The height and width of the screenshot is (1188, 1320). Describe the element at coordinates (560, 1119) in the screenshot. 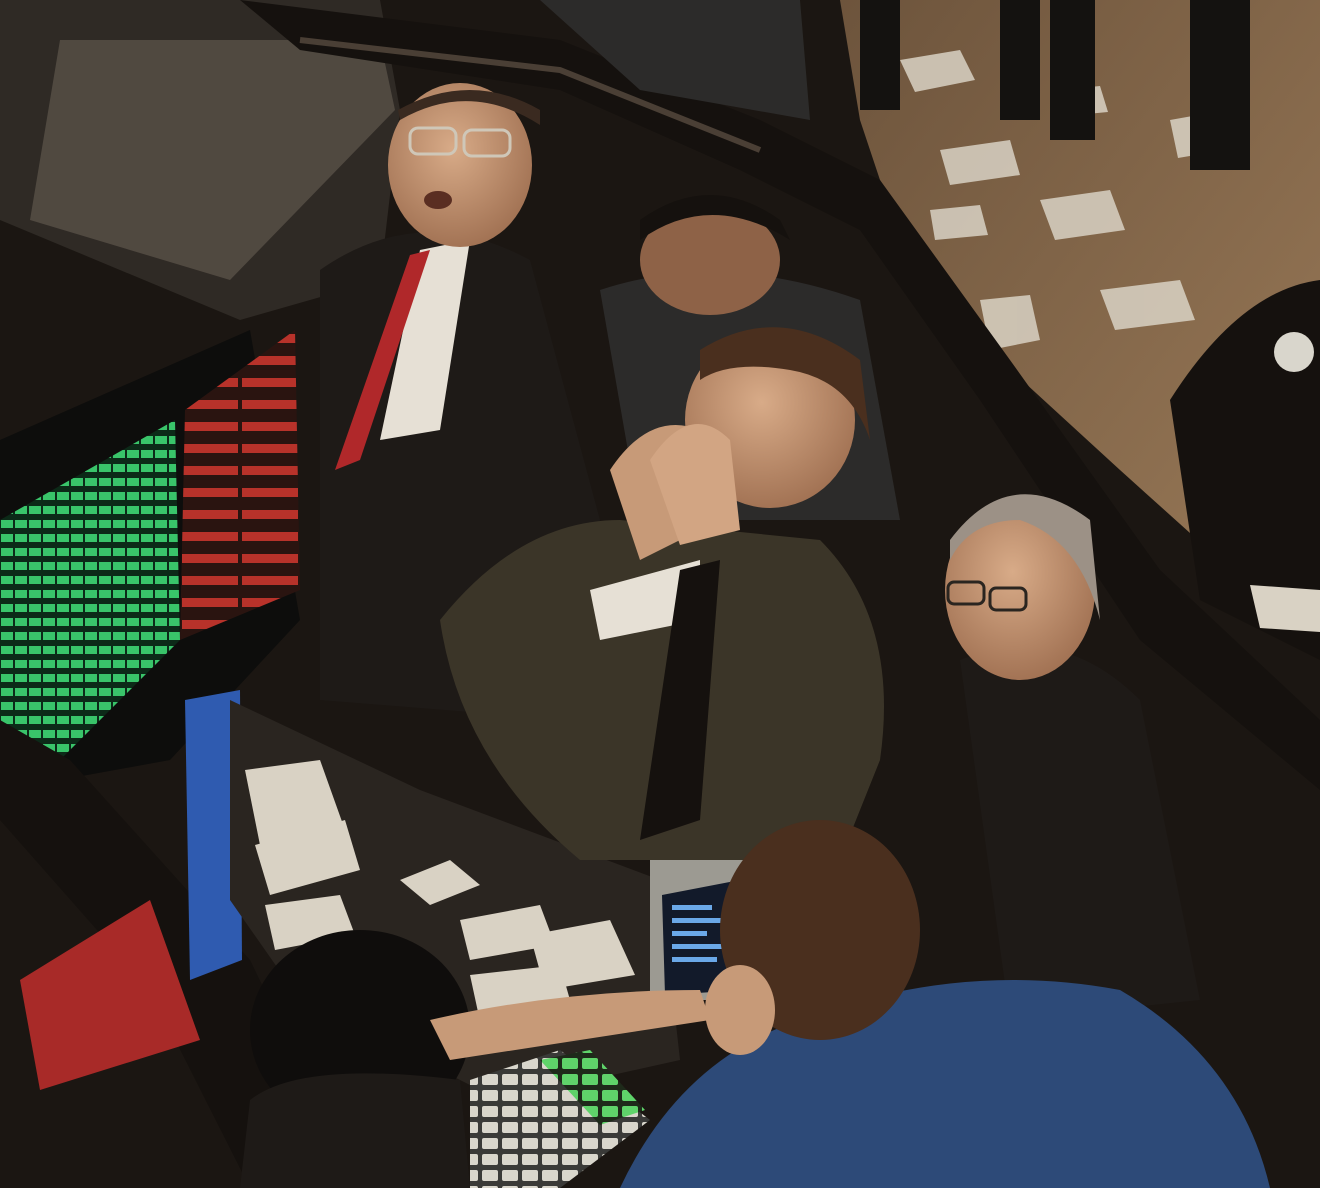

I see `keypad` at that location.